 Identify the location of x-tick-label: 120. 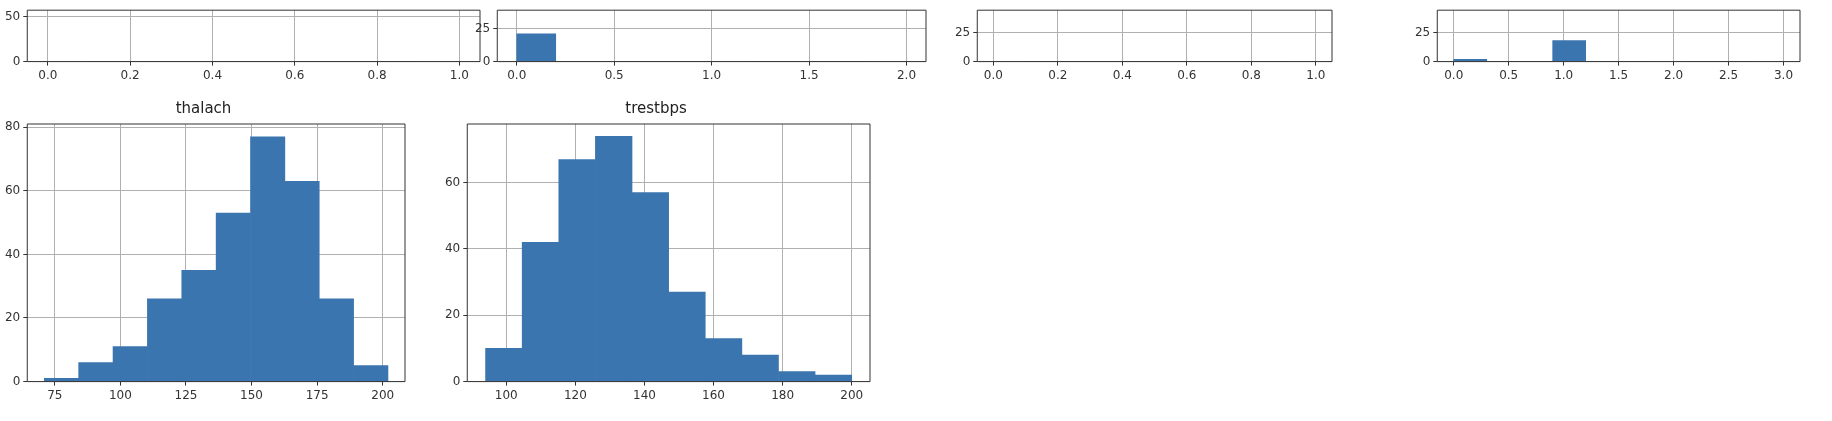
(575, 394).